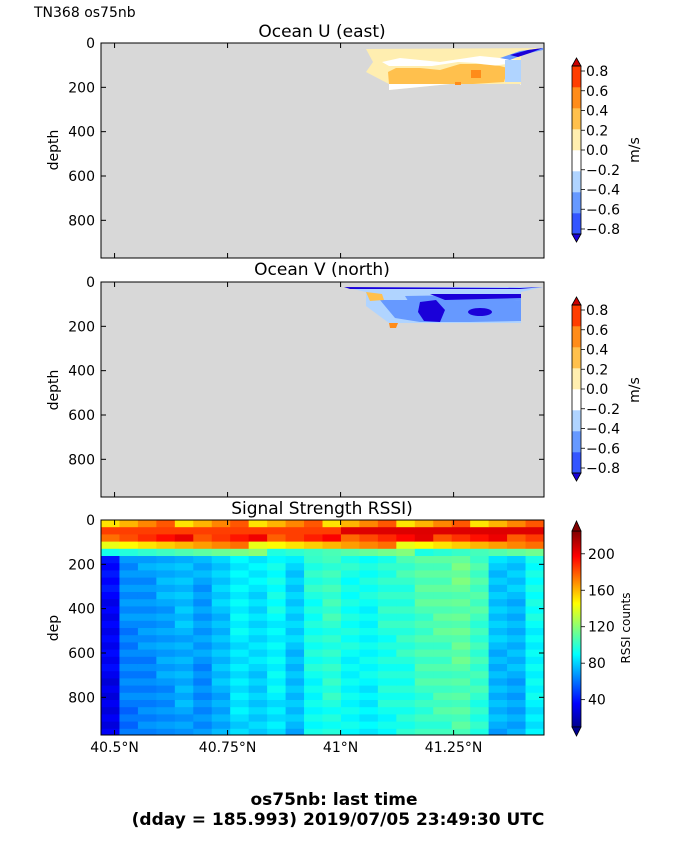 This screenshot has height=855, width=675. What do you see at coordinates (322, 270) in the screenshot?
I see `chart-title-v: Ocean V (north)` at bounding box center [322, 270].